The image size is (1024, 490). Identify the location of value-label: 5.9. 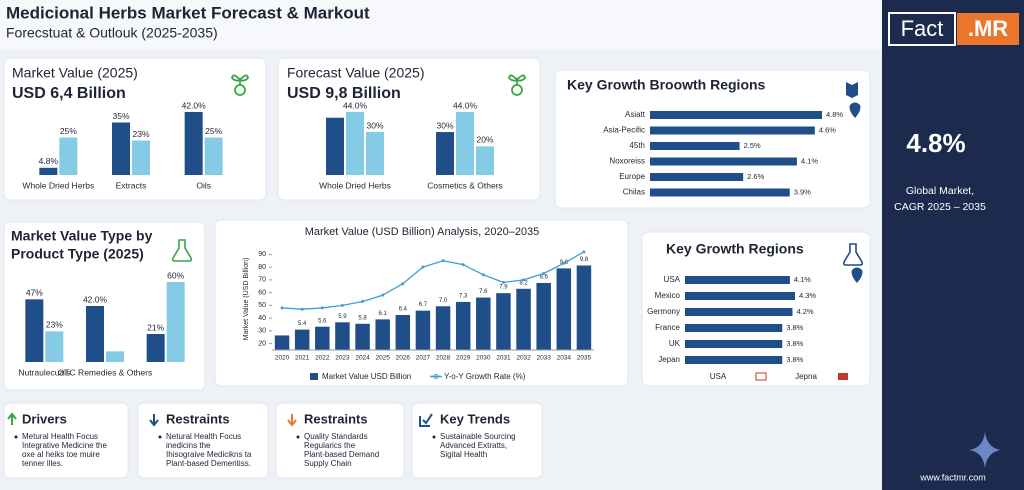
(342, 317).